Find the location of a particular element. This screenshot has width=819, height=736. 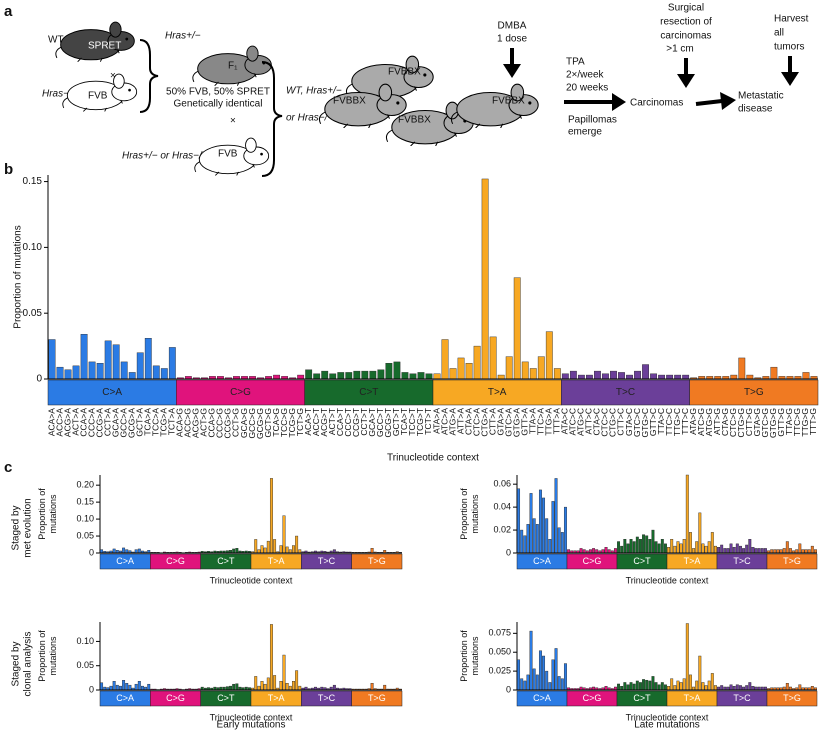

x-tick-label: TTG>C is located at coordinates (677, 422).